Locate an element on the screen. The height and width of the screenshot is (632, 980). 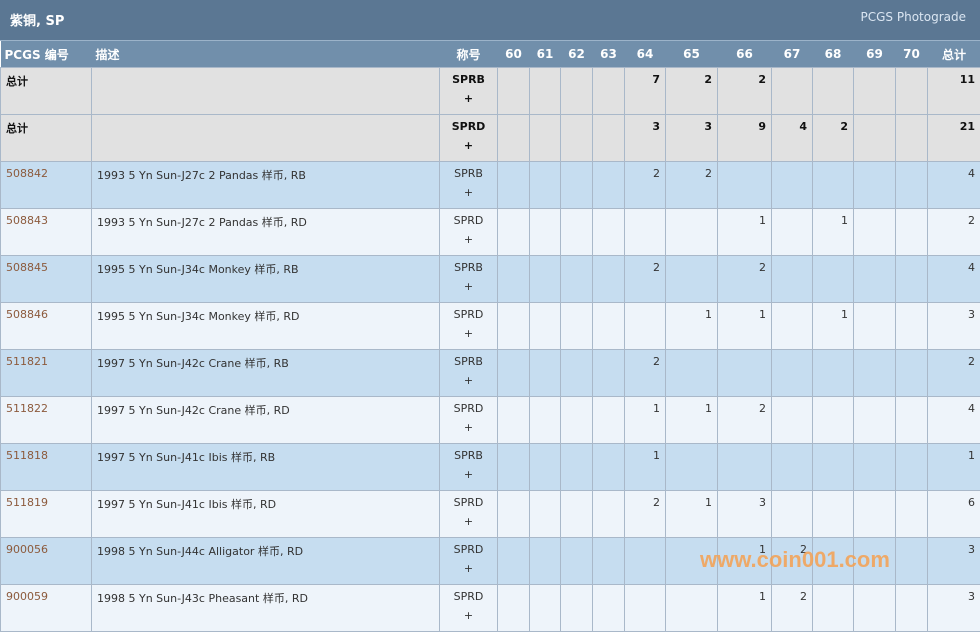
pcgs-number-link: 508843 is located at coordinates (27, 220).